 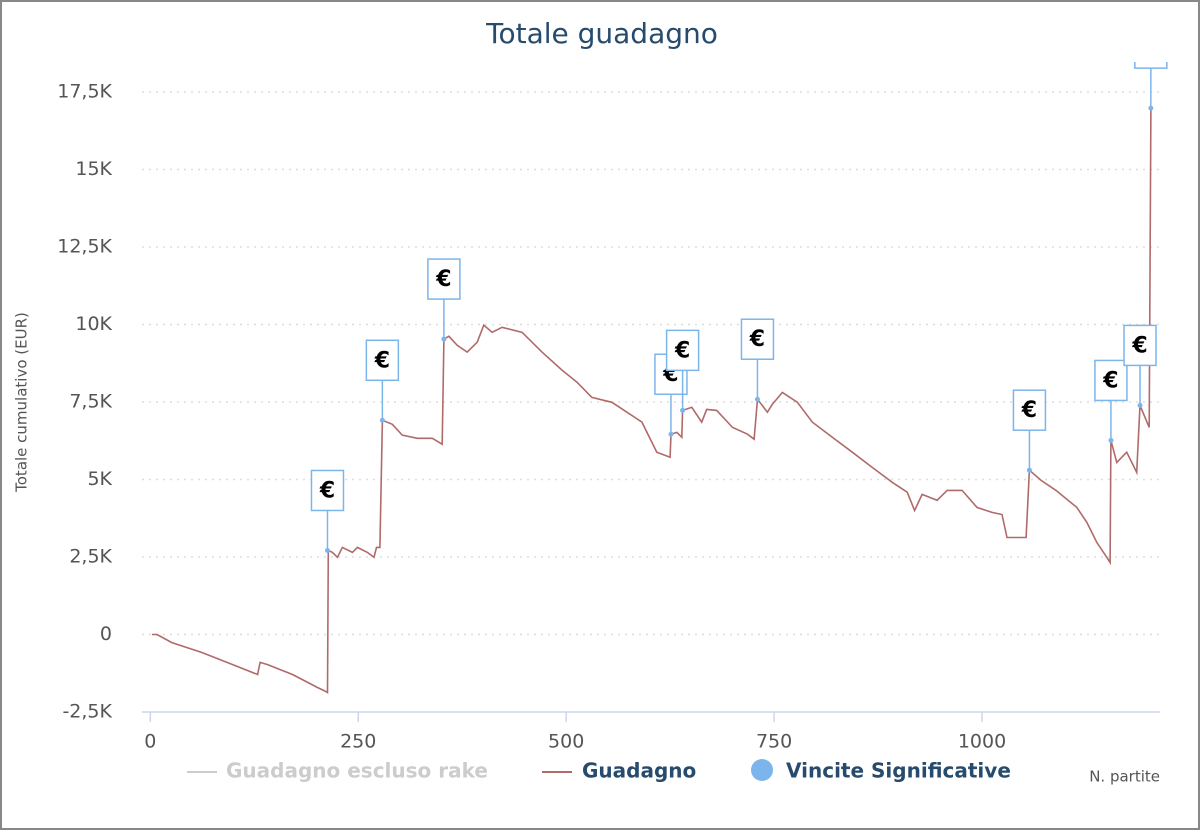 I want to click on y-tick-label: 2,5K, so click(x=90, y=557).